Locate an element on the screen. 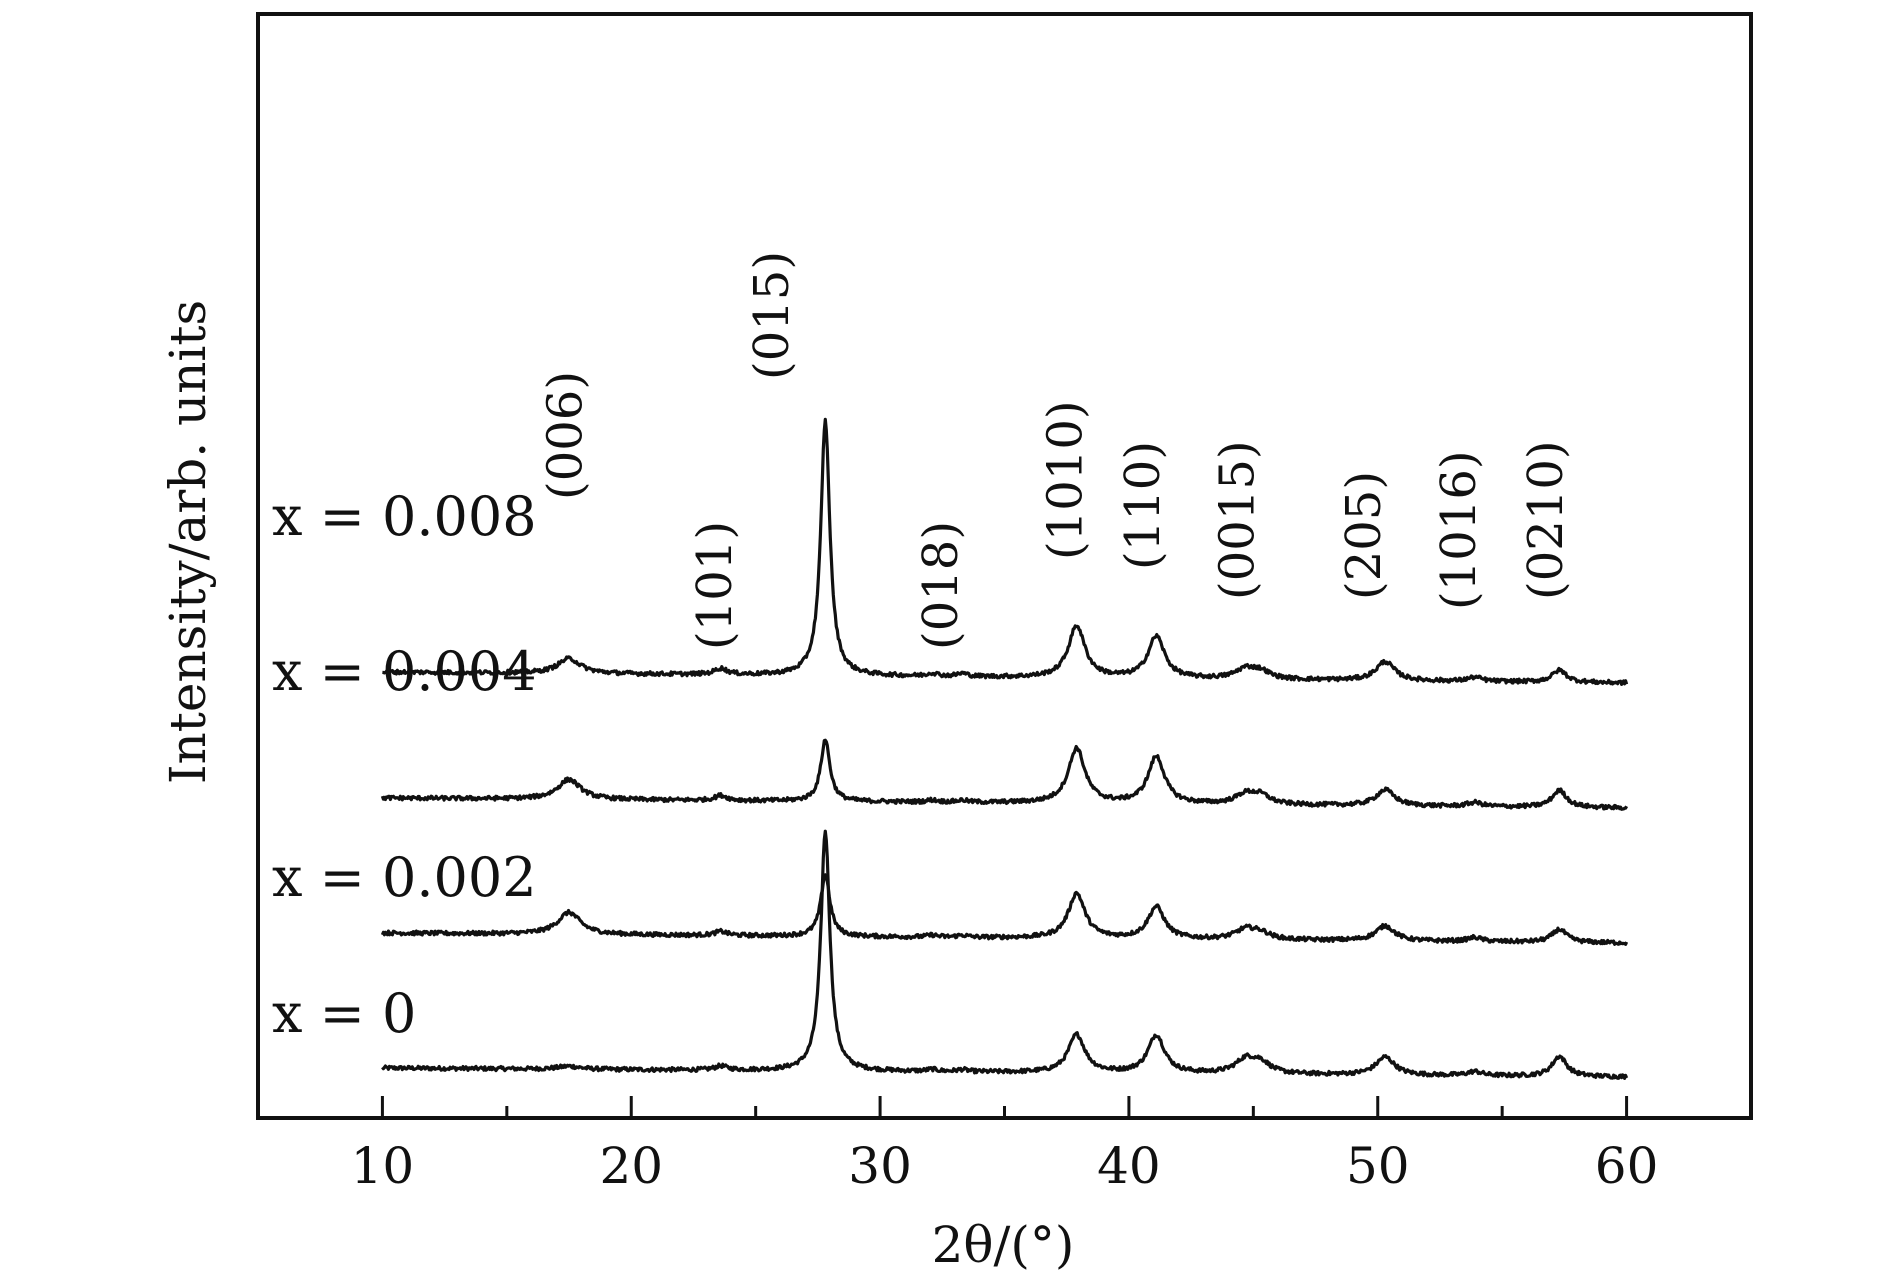 The width and height of the screenshot is (1890, 1281). peak-label: (018) is located at coordinates (941, 585).